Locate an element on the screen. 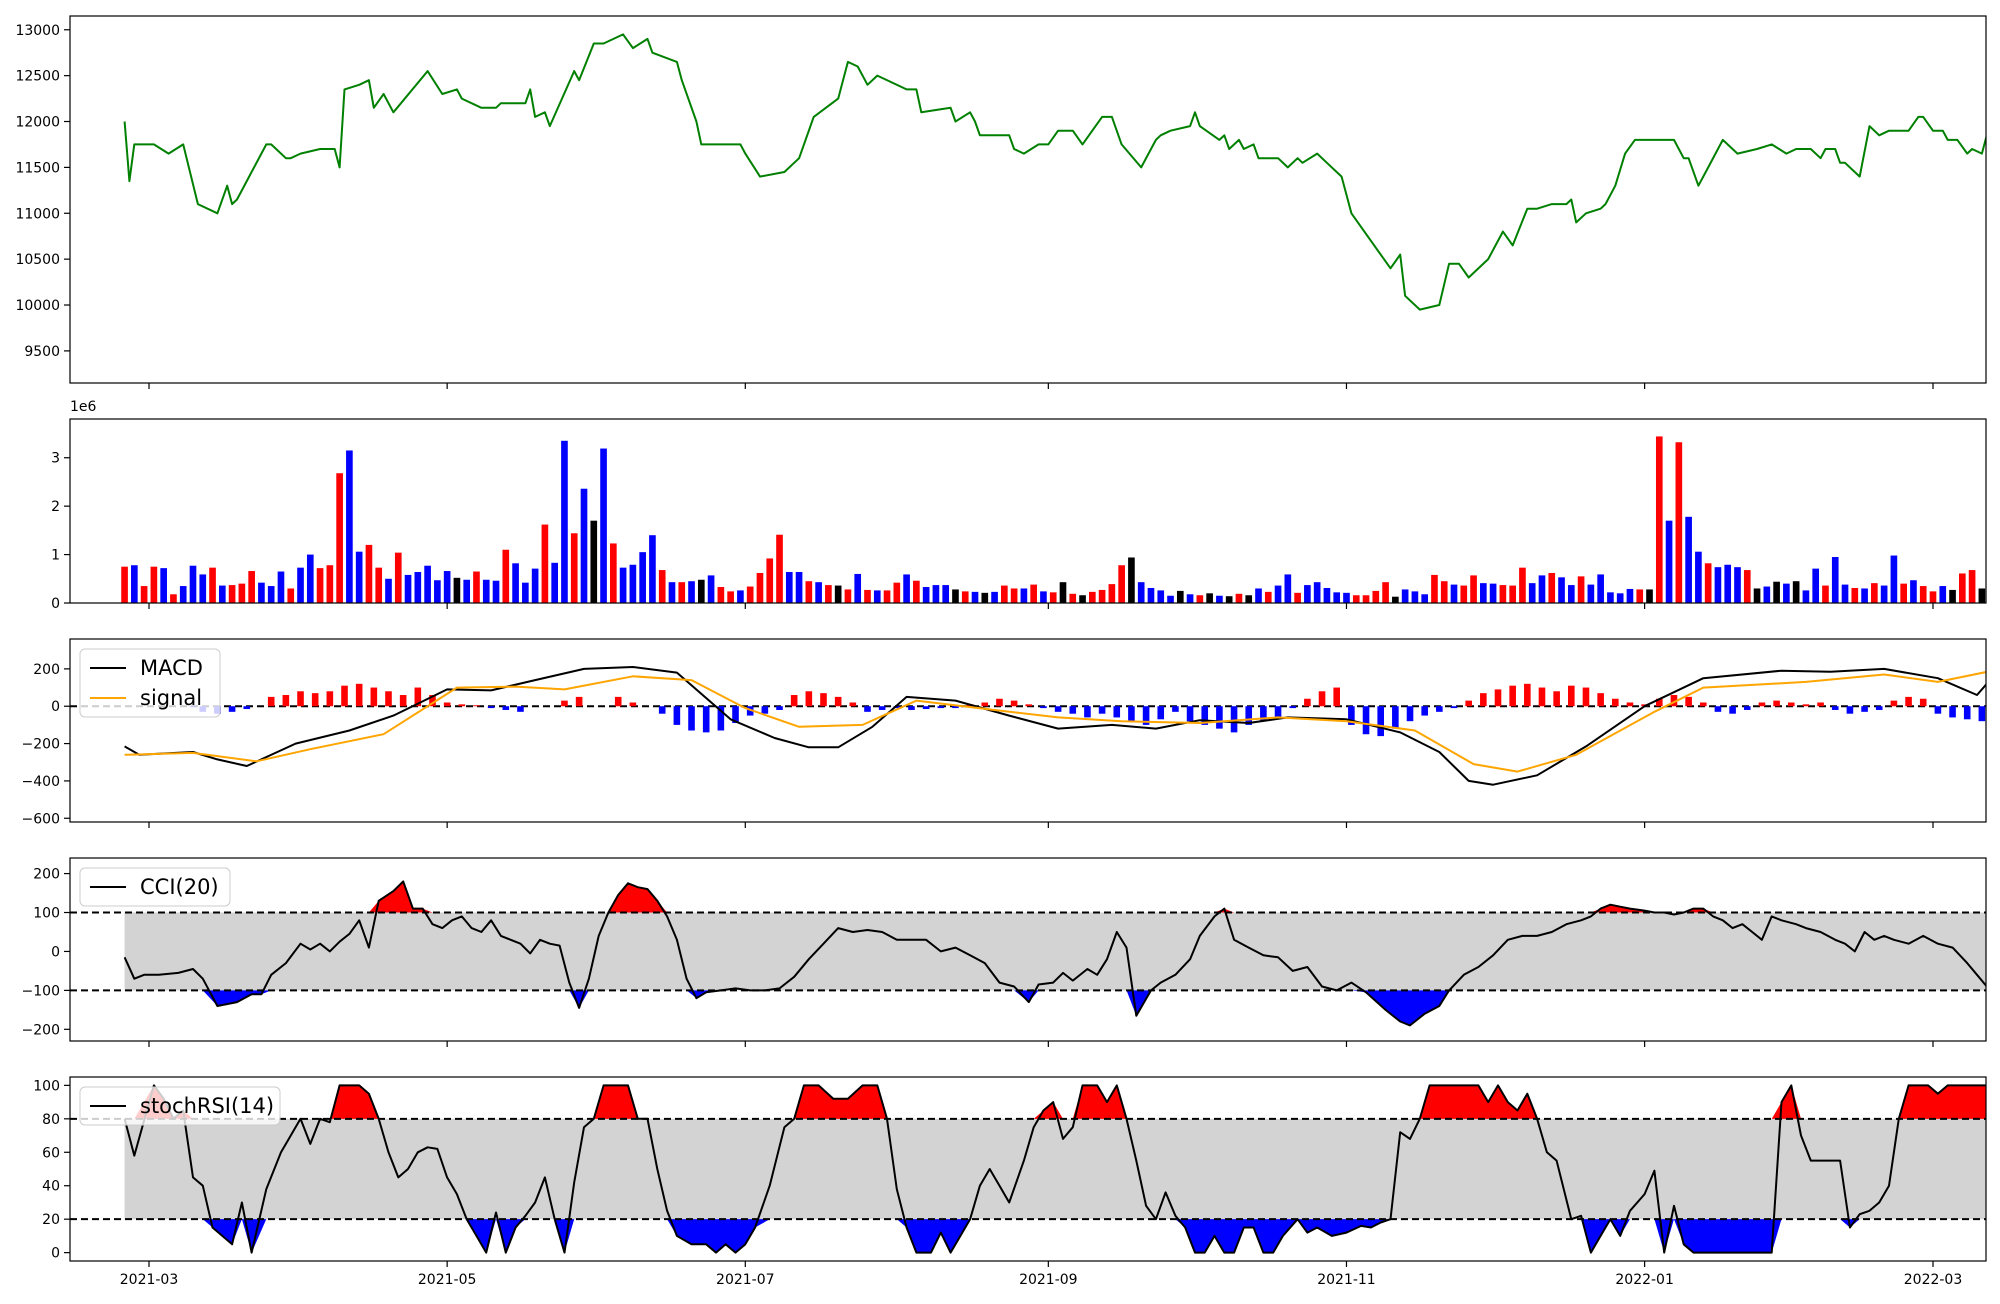 The image size is (2000, 1304). cci-legend-label: CCI(20) is located at coordinates (179, 887).